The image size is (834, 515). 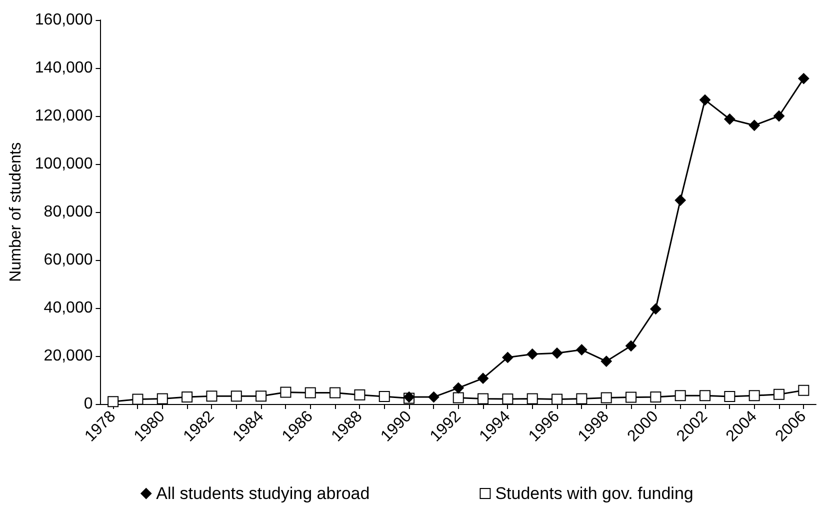 What do you see at coordinates (63, 164) in the screenshot?
I see `y-tick-label: 100,000` at bounding box center [63, 164].